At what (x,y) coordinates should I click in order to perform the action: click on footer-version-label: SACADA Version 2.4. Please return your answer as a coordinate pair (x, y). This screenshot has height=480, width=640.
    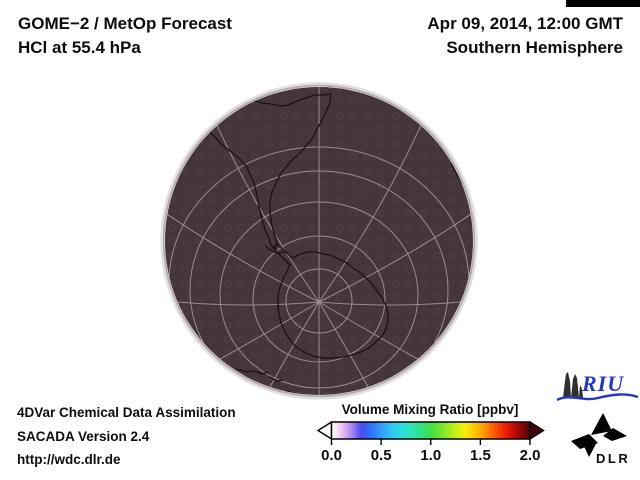
    Looking at the image, I should click on (83, 436).